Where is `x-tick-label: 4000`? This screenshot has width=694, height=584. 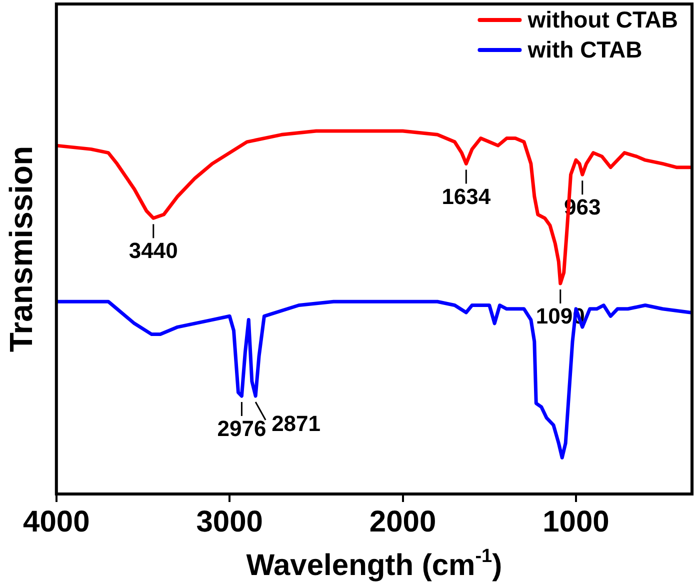 x-tick-label: 4000 is located at coordinates (56, 521).